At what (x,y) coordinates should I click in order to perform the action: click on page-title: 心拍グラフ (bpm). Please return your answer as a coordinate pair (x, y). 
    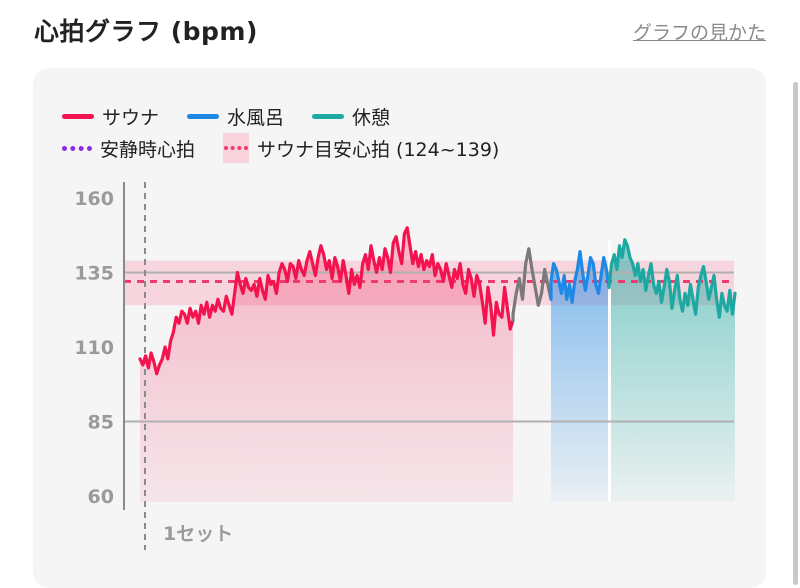
    Looking at the image, I should click on (146, 31).